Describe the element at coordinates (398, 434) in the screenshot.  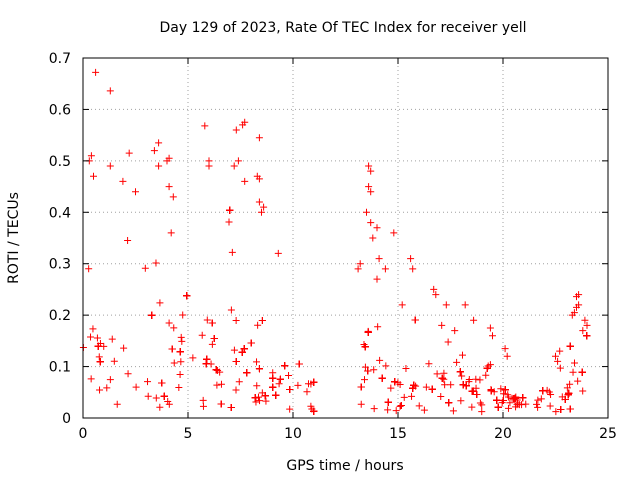
I see `x-tick-label: 15` at that location.